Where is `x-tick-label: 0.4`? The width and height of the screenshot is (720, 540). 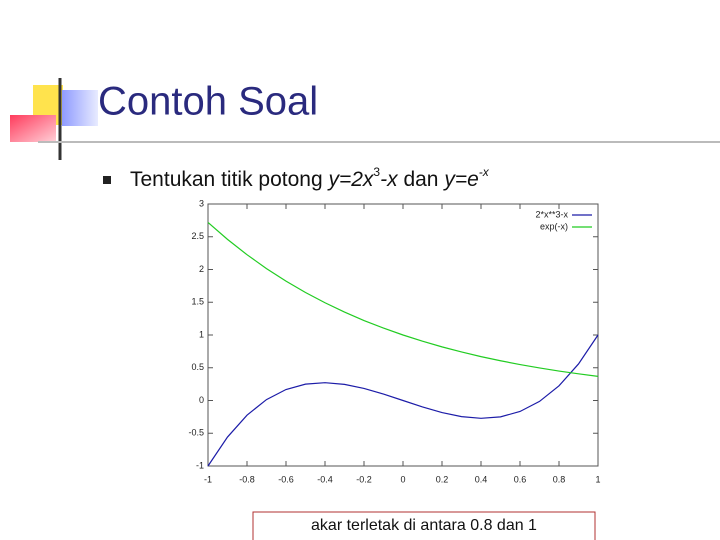 x-tick-label: 0.4 is located at coordinates (481, 479).